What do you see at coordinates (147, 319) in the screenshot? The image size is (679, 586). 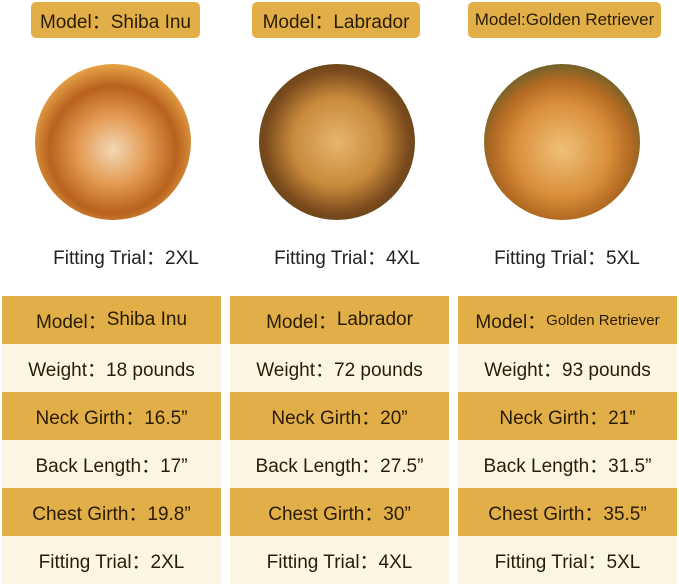 I see `model-value: Shiba Inu` at bounding box center [147, 319].